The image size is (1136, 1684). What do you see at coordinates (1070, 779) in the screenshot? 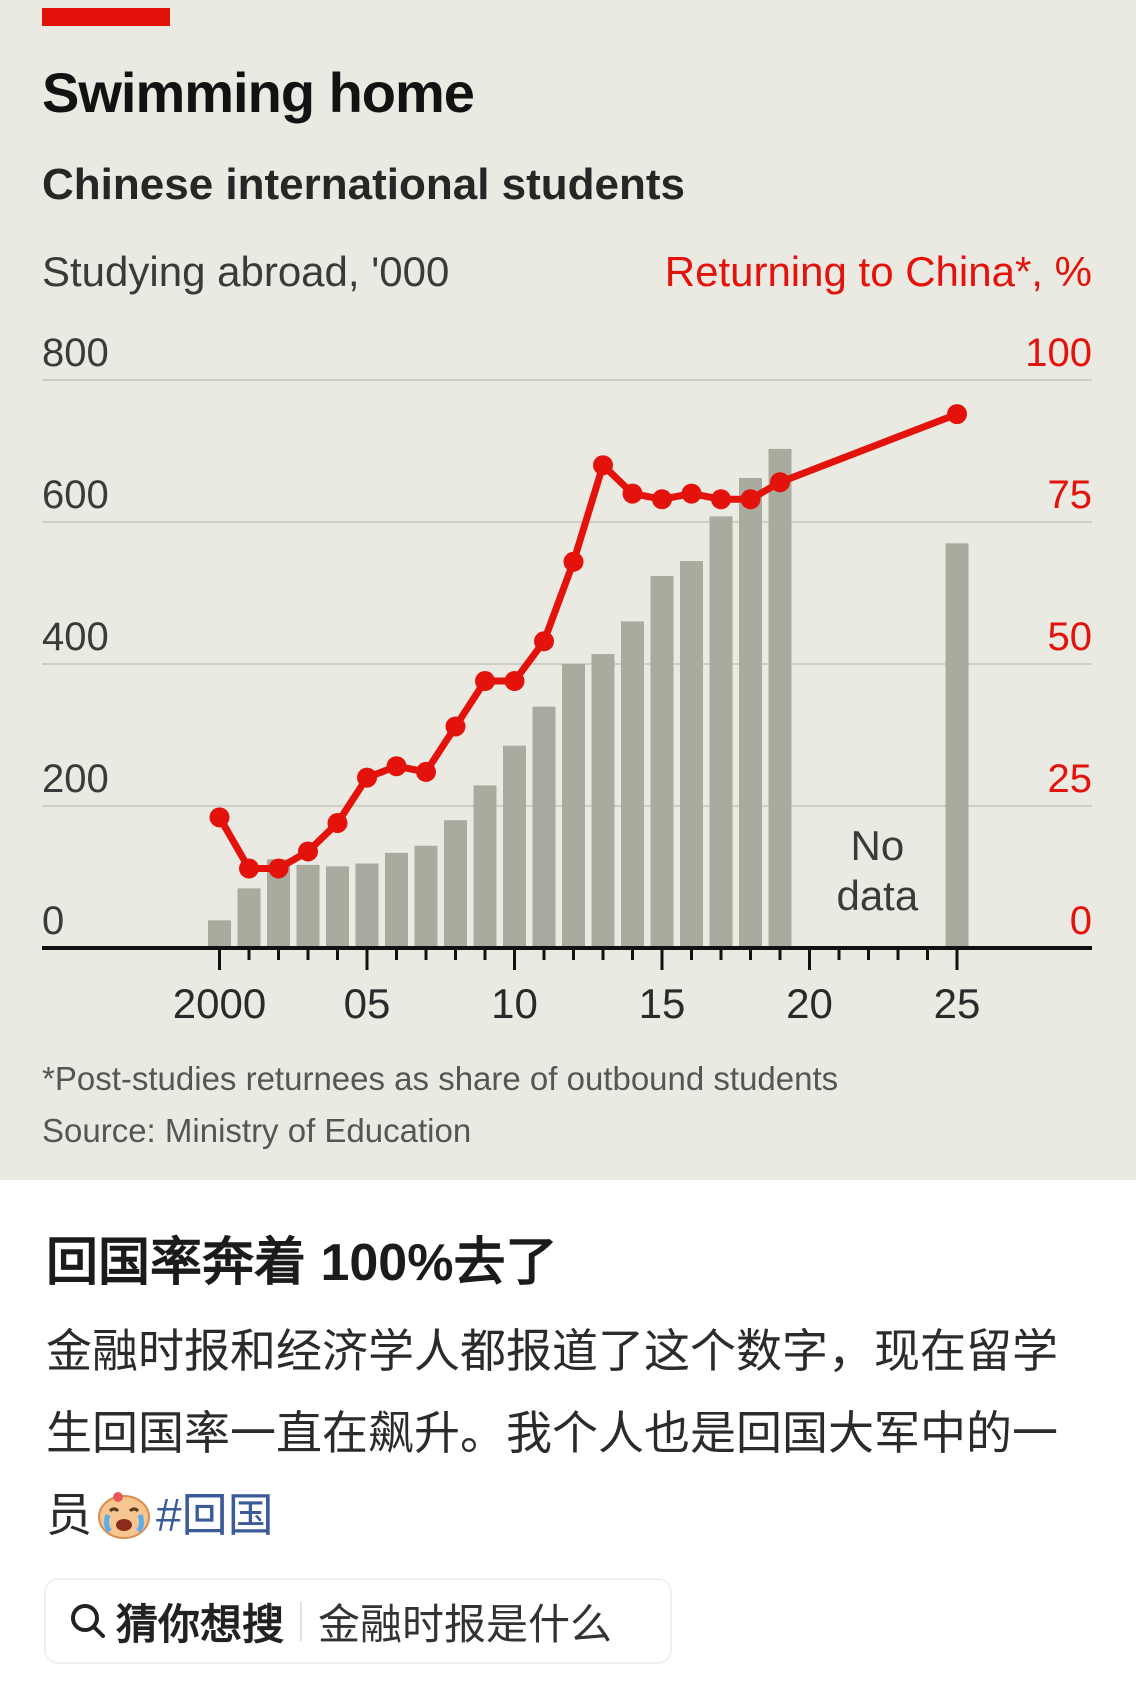
I see `right-tick-label: 25` at bounding box center [1070, 779].